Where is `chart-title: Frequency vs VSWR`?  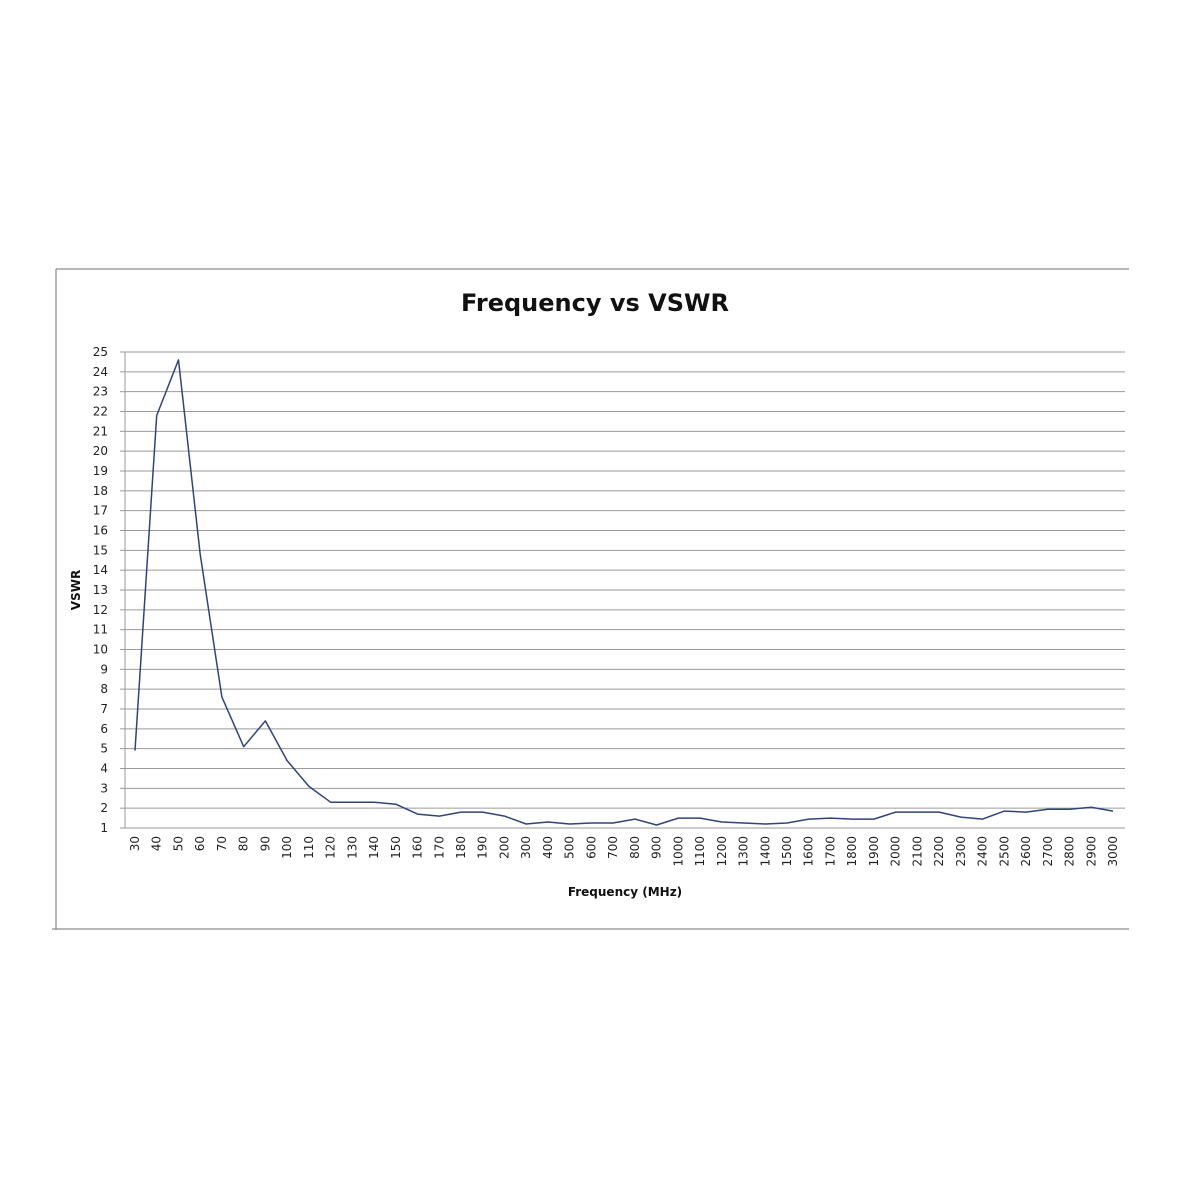
chart-title: Frequency vs VSWR is located at coordinates (595, 303).